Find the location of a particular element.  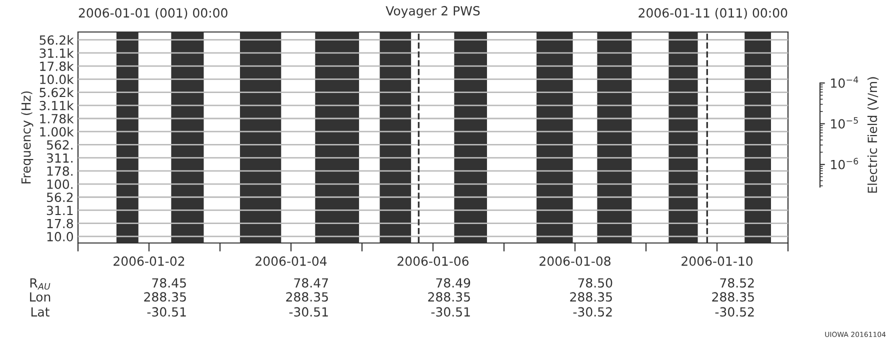

y-tick-label: 17.8k is located at coordinates (57, 66).